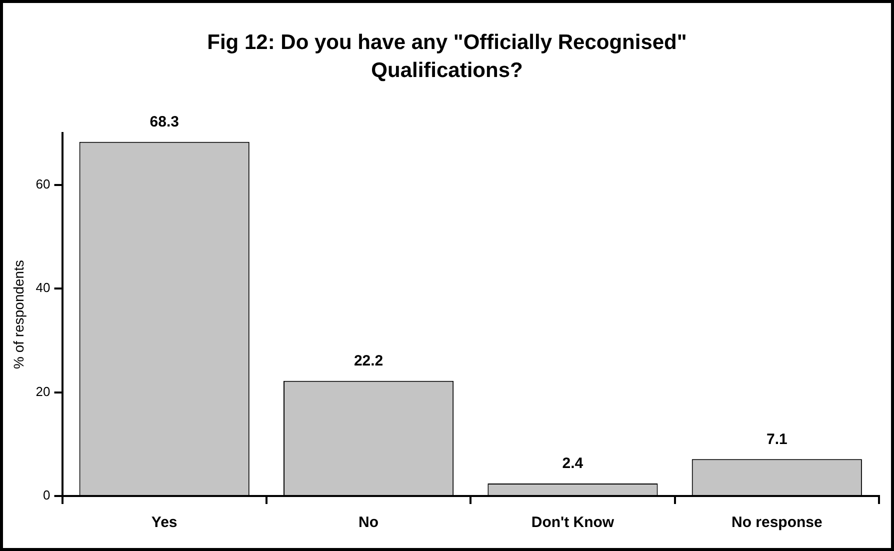 This screenshot has height=551, width=894. I want to click on y-tick-label: 0, so click(46, 495).